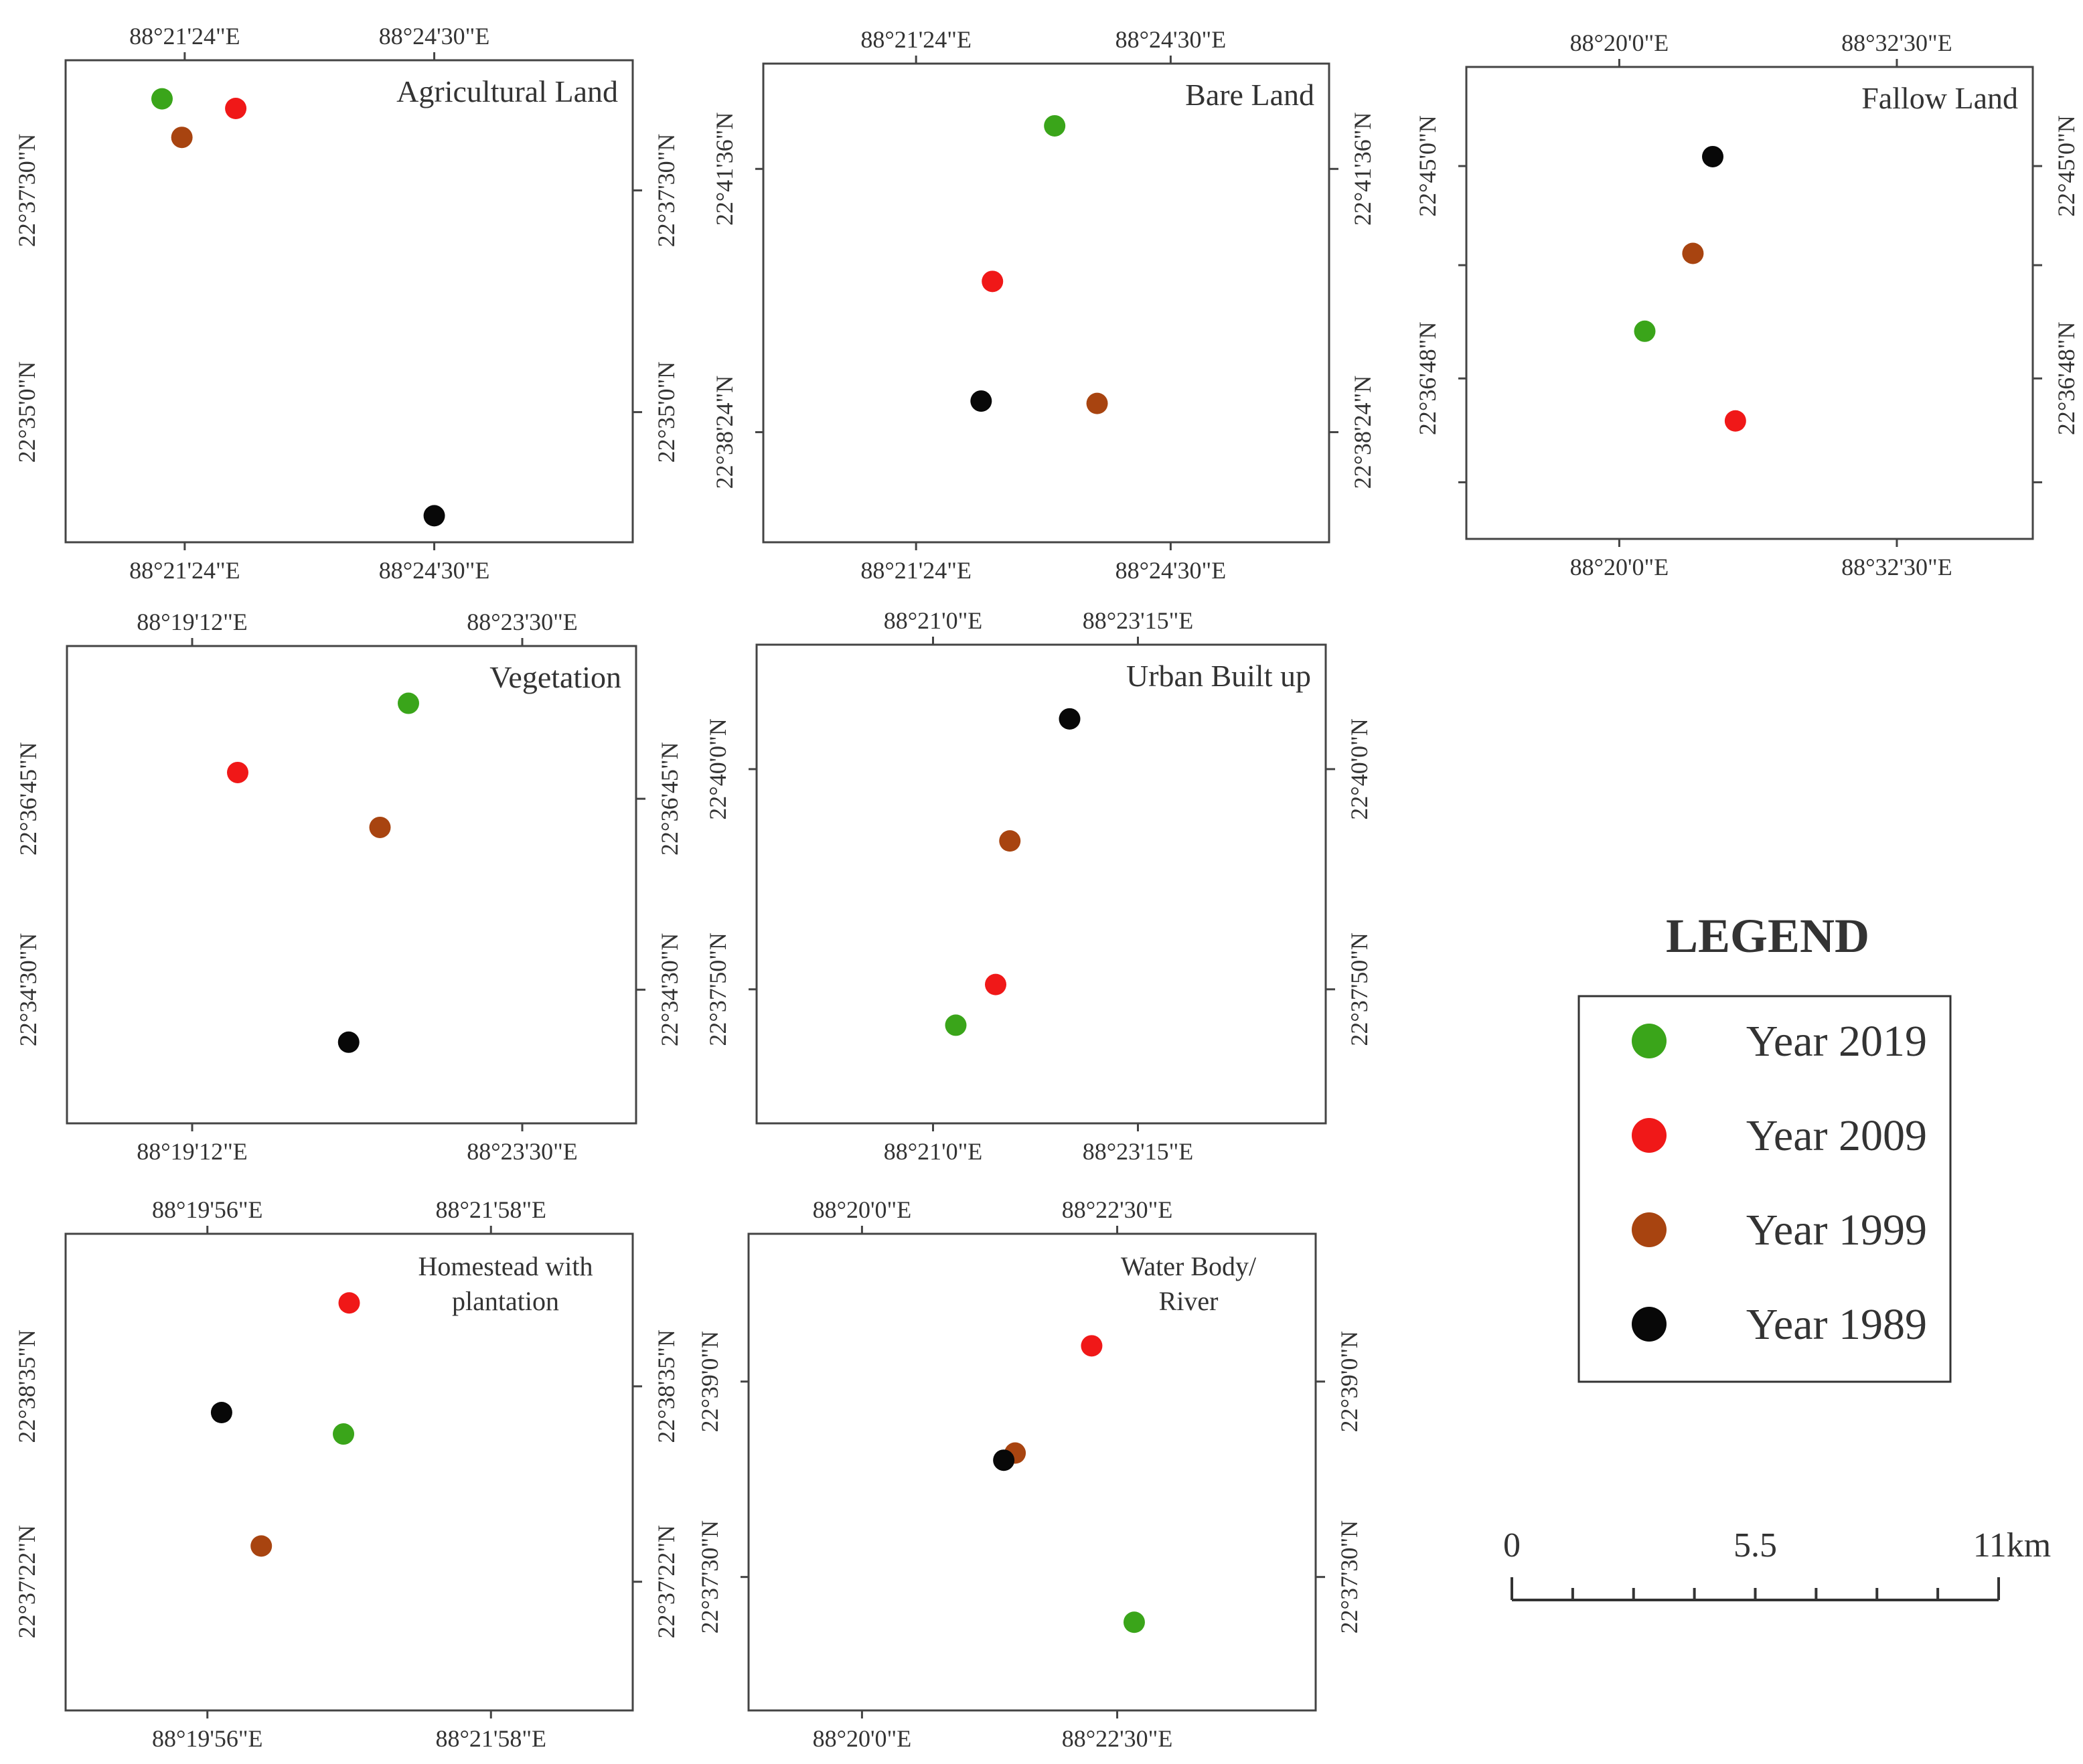 The image size is (2083, 1764). I want to click on y-tick-label-left: 22°39'0"N, so click(709, 1382).